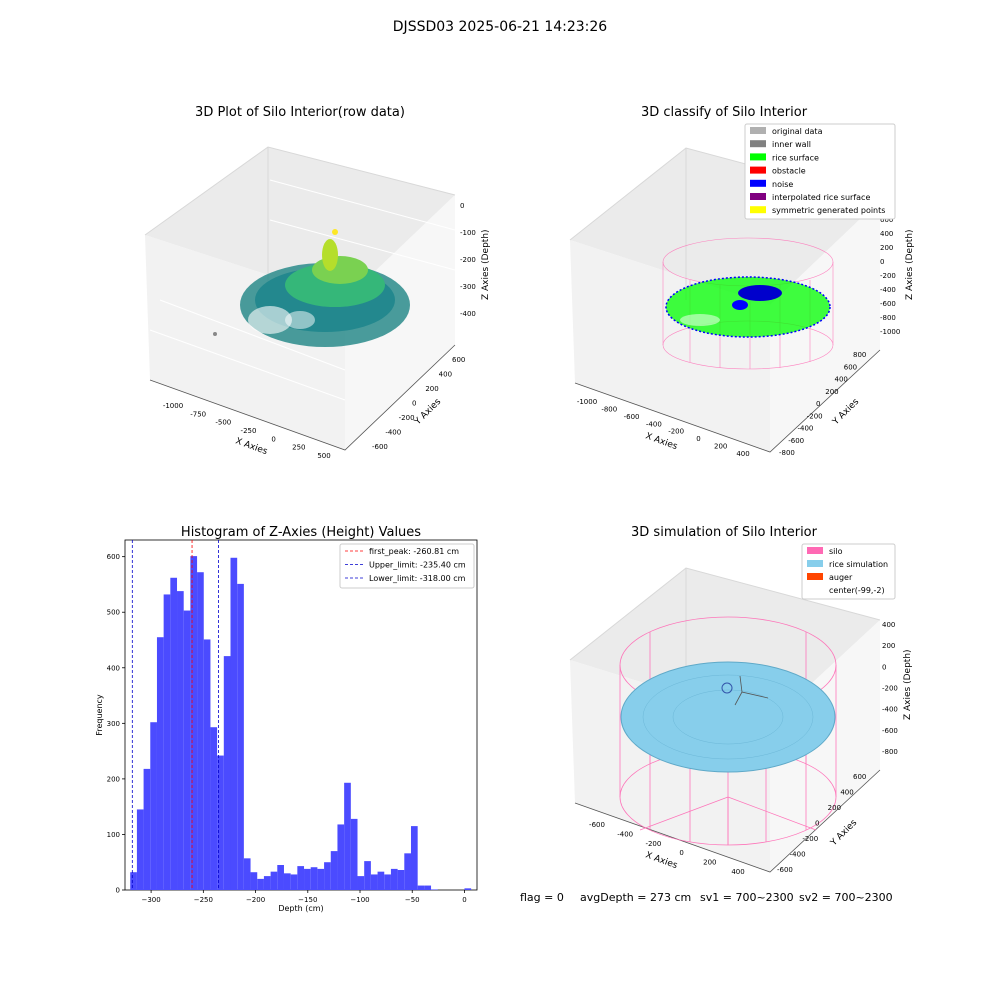  I want to click on simulation-xtick-label: -200, so click(653, 844).